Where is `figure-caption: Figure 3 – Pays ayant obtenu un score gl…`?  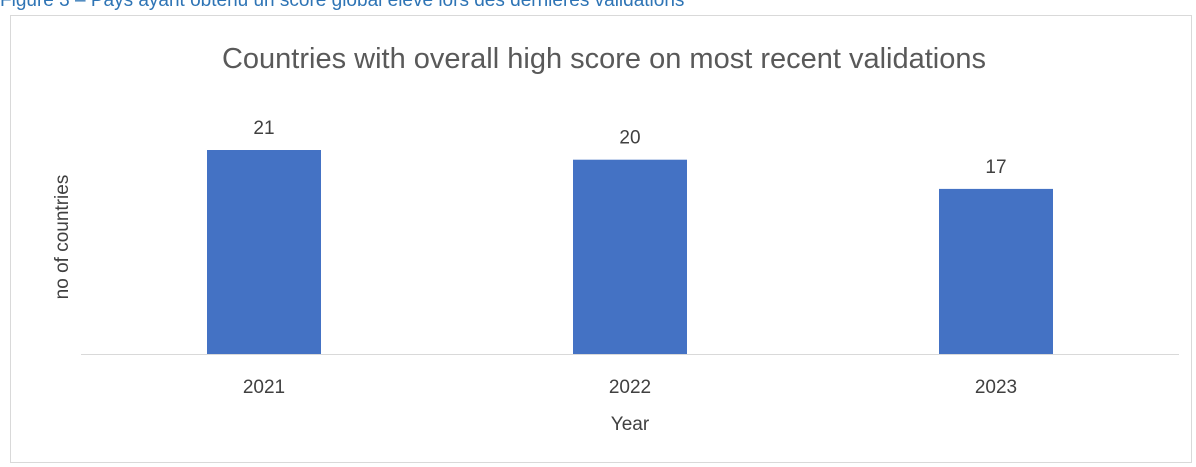
figure-caption: Figure 3 – Pays ayant obtenu un score gl… is located at coordinates (342, 5).